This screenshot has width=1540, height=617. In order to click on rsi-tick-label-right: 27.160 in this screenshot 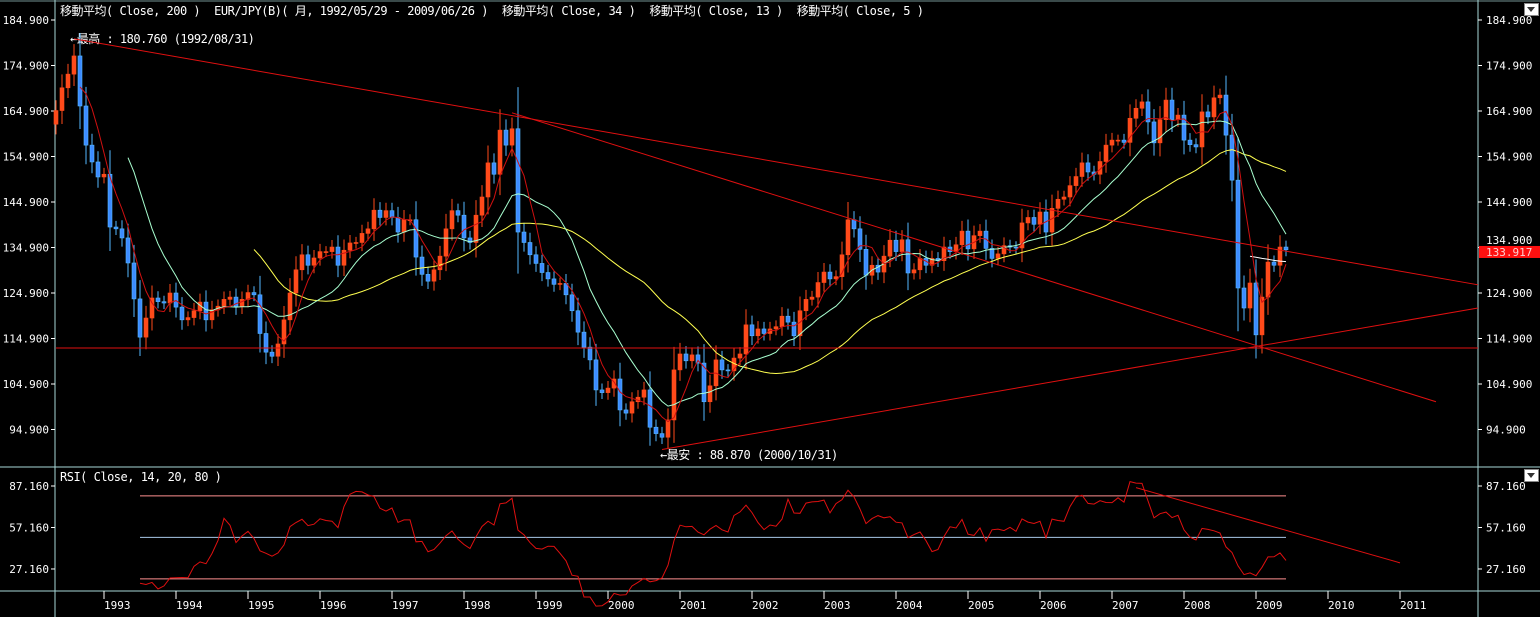, I will do `click(1506, 569)`.